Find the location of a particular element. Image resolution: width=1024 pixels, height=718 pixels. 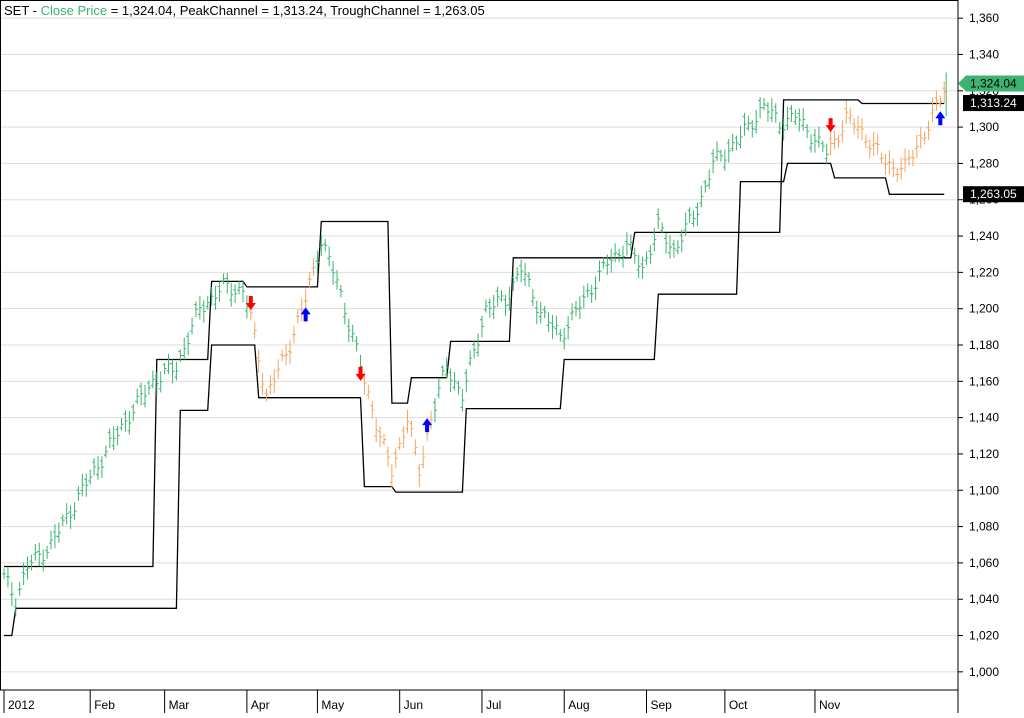

x-tick-label-Aug: Aug is located at coordinates (578, 705).